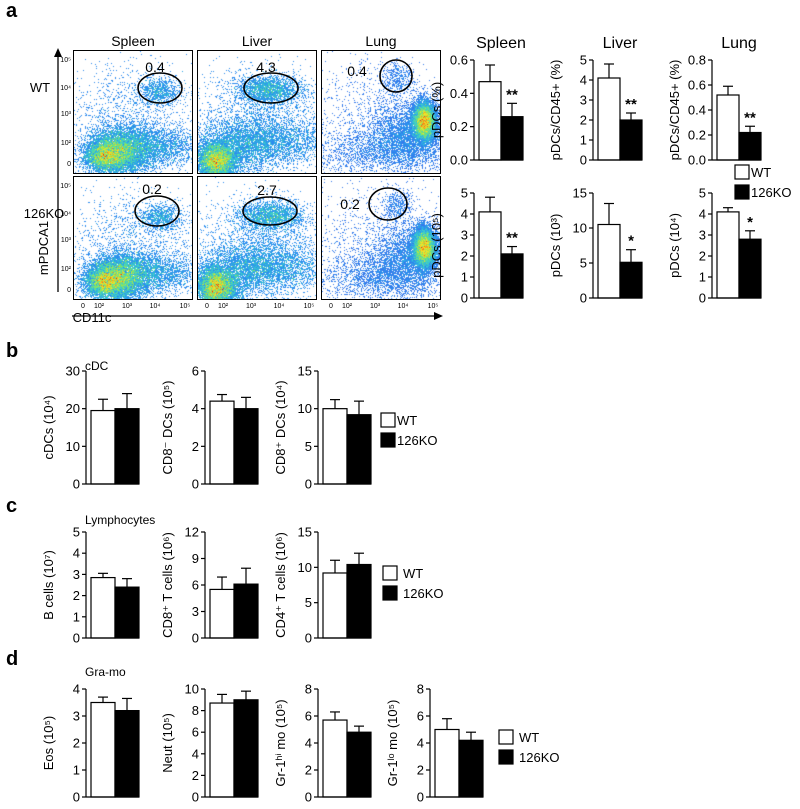  I want to click on gate-percent-ko-spleen: 0.2, so click(152, 189).